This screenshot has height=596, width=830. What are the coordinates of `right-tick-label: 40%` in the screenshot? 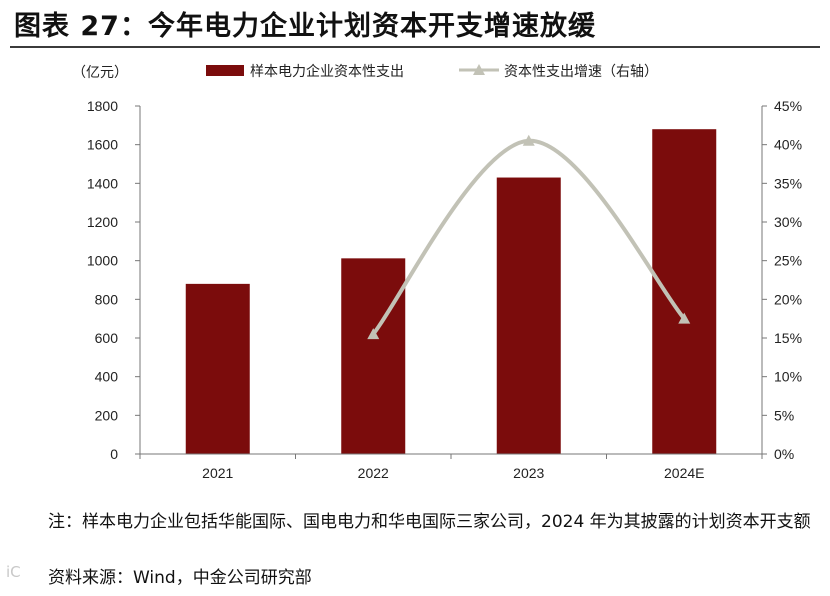 It's located at (788, 145).